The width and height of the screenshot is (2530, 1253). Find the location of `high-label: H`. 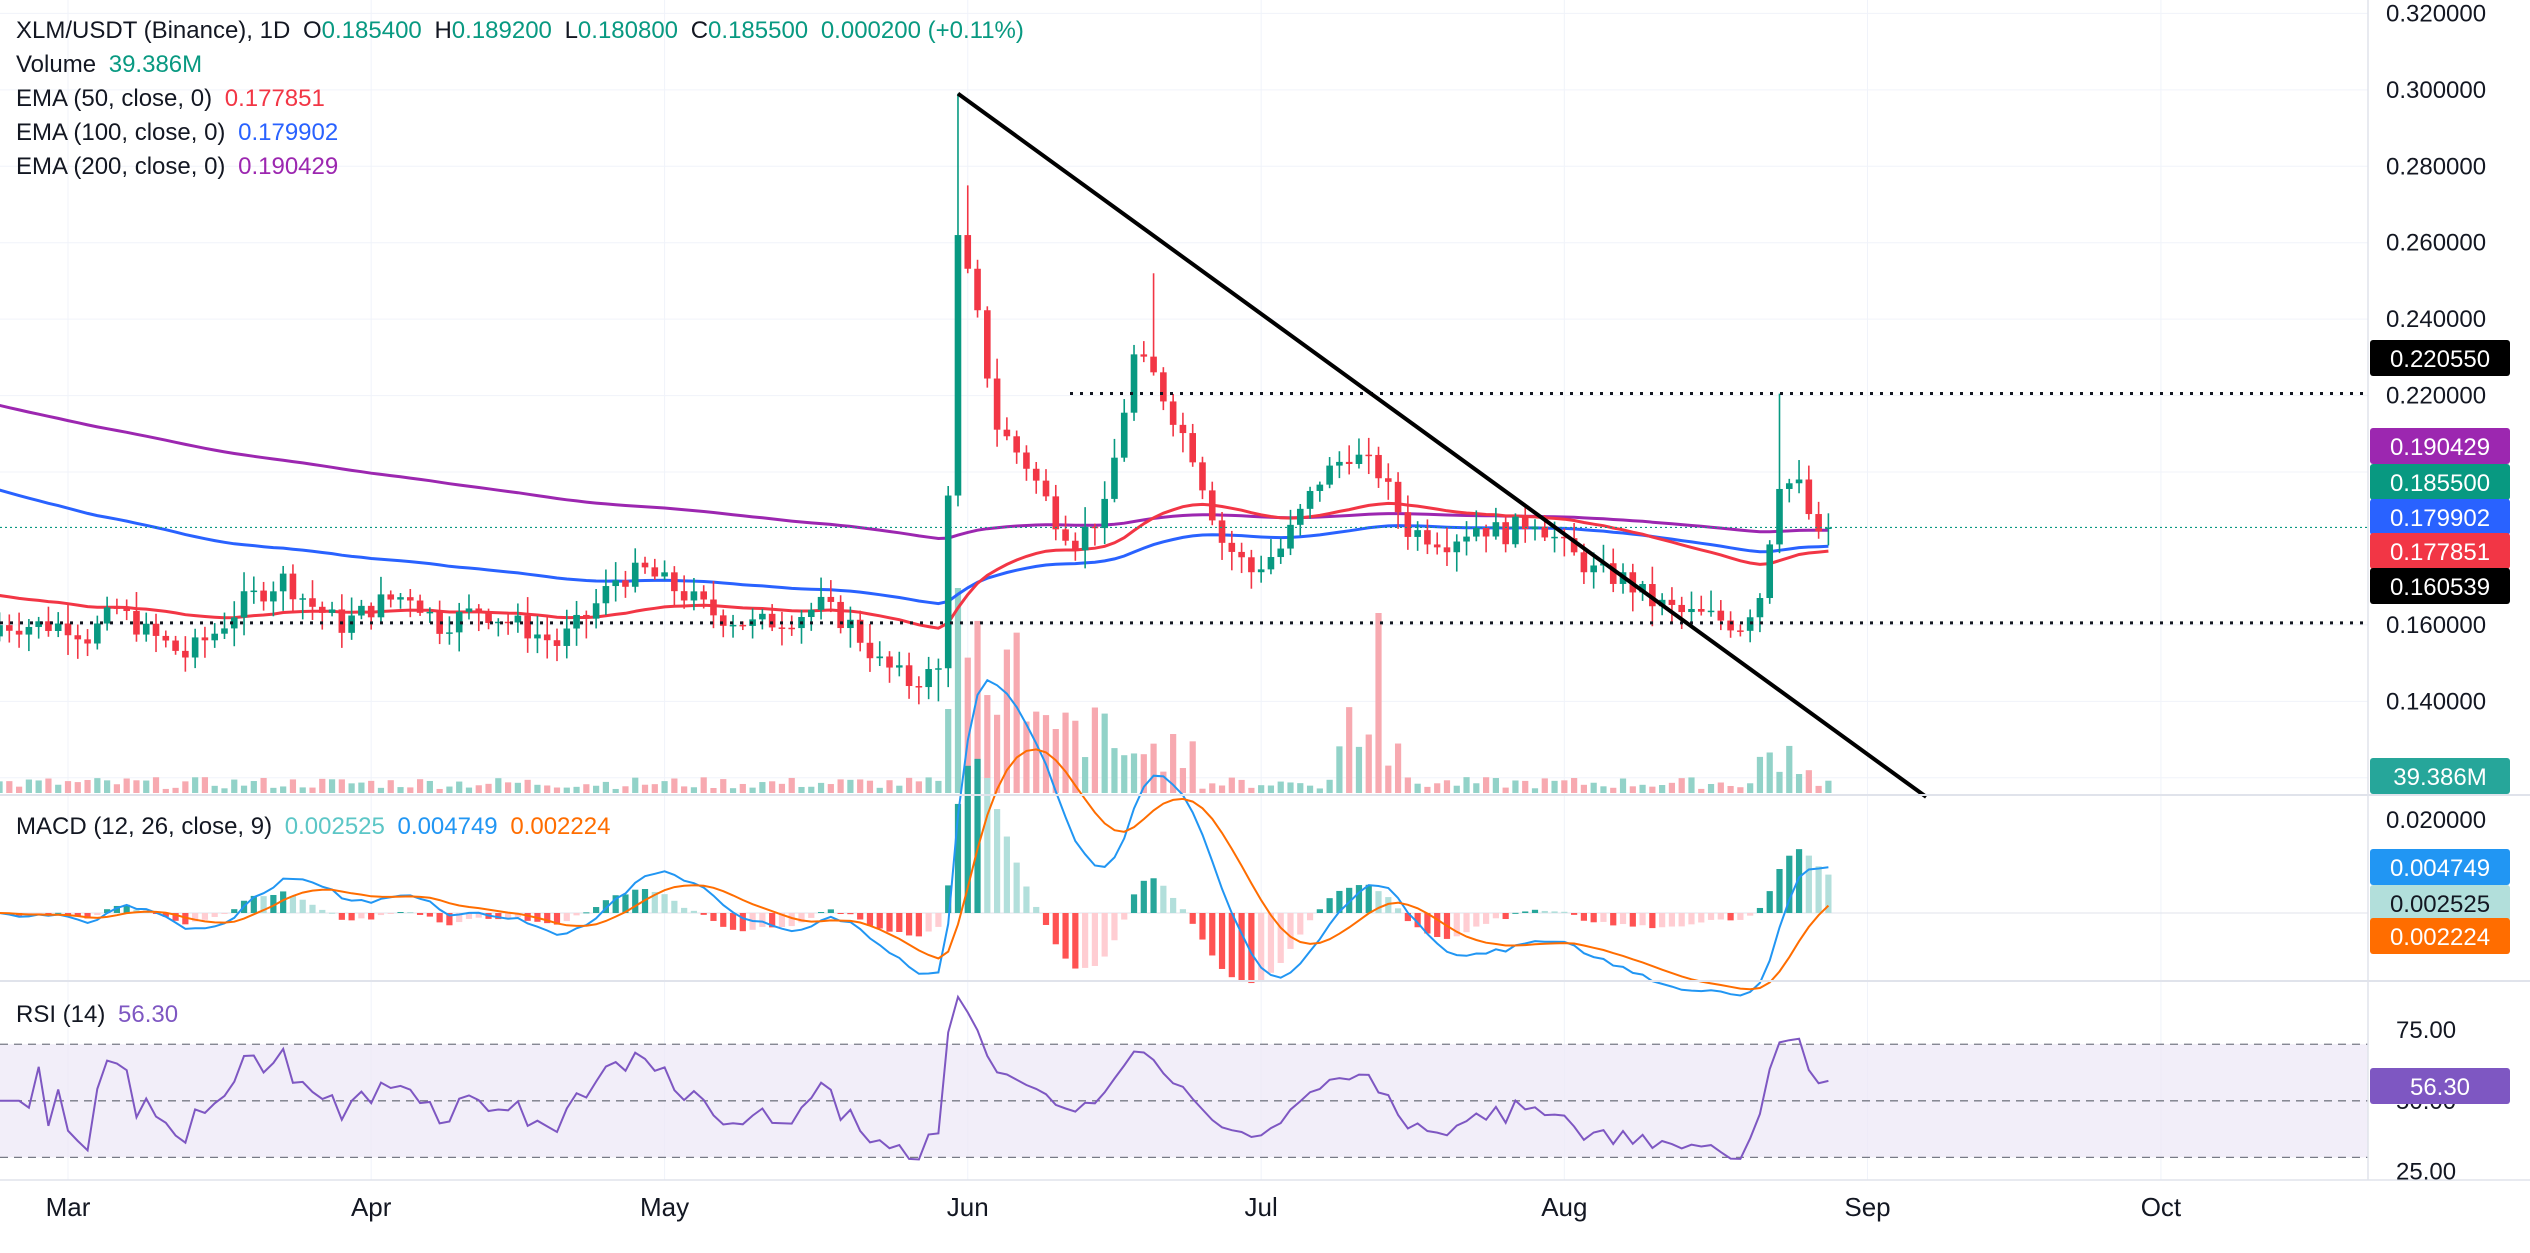

high-label: H is located at coordinates (443, 30).